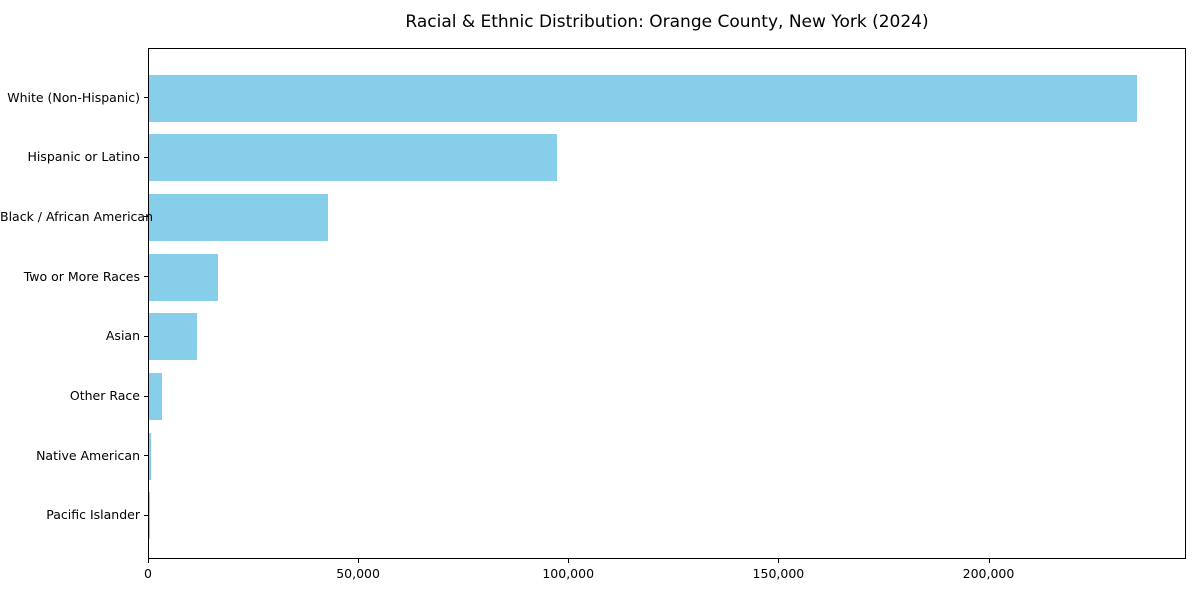 This screenshot has width=1200, height=600. I want to click on x-tick-label: 150,000, so click(778, 573).